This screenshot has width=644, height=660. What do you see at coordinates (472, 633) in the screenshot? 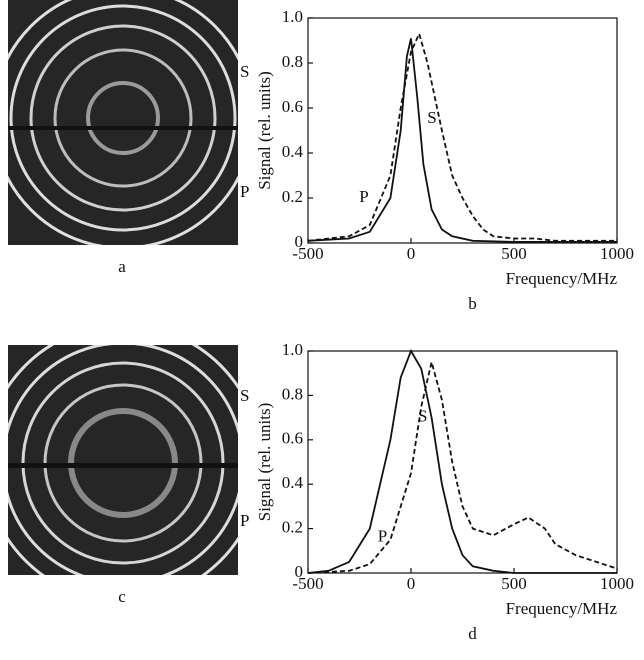
I see `caption: d` at bounding box center [472, 633].